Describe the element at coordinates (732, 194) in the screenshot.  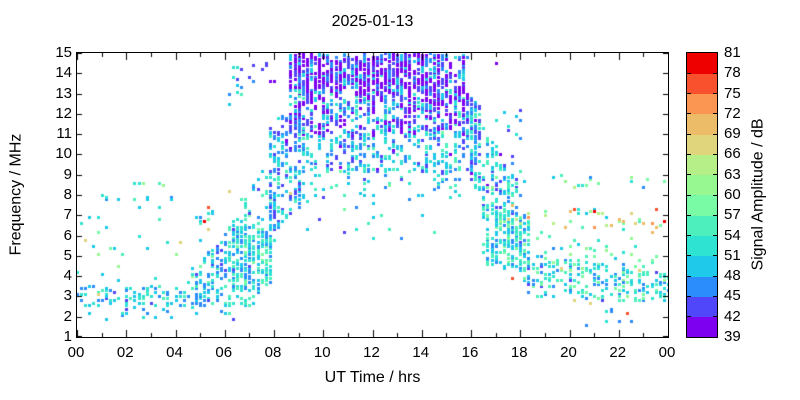
I see `colorbar-tick-label: 60` at that location.